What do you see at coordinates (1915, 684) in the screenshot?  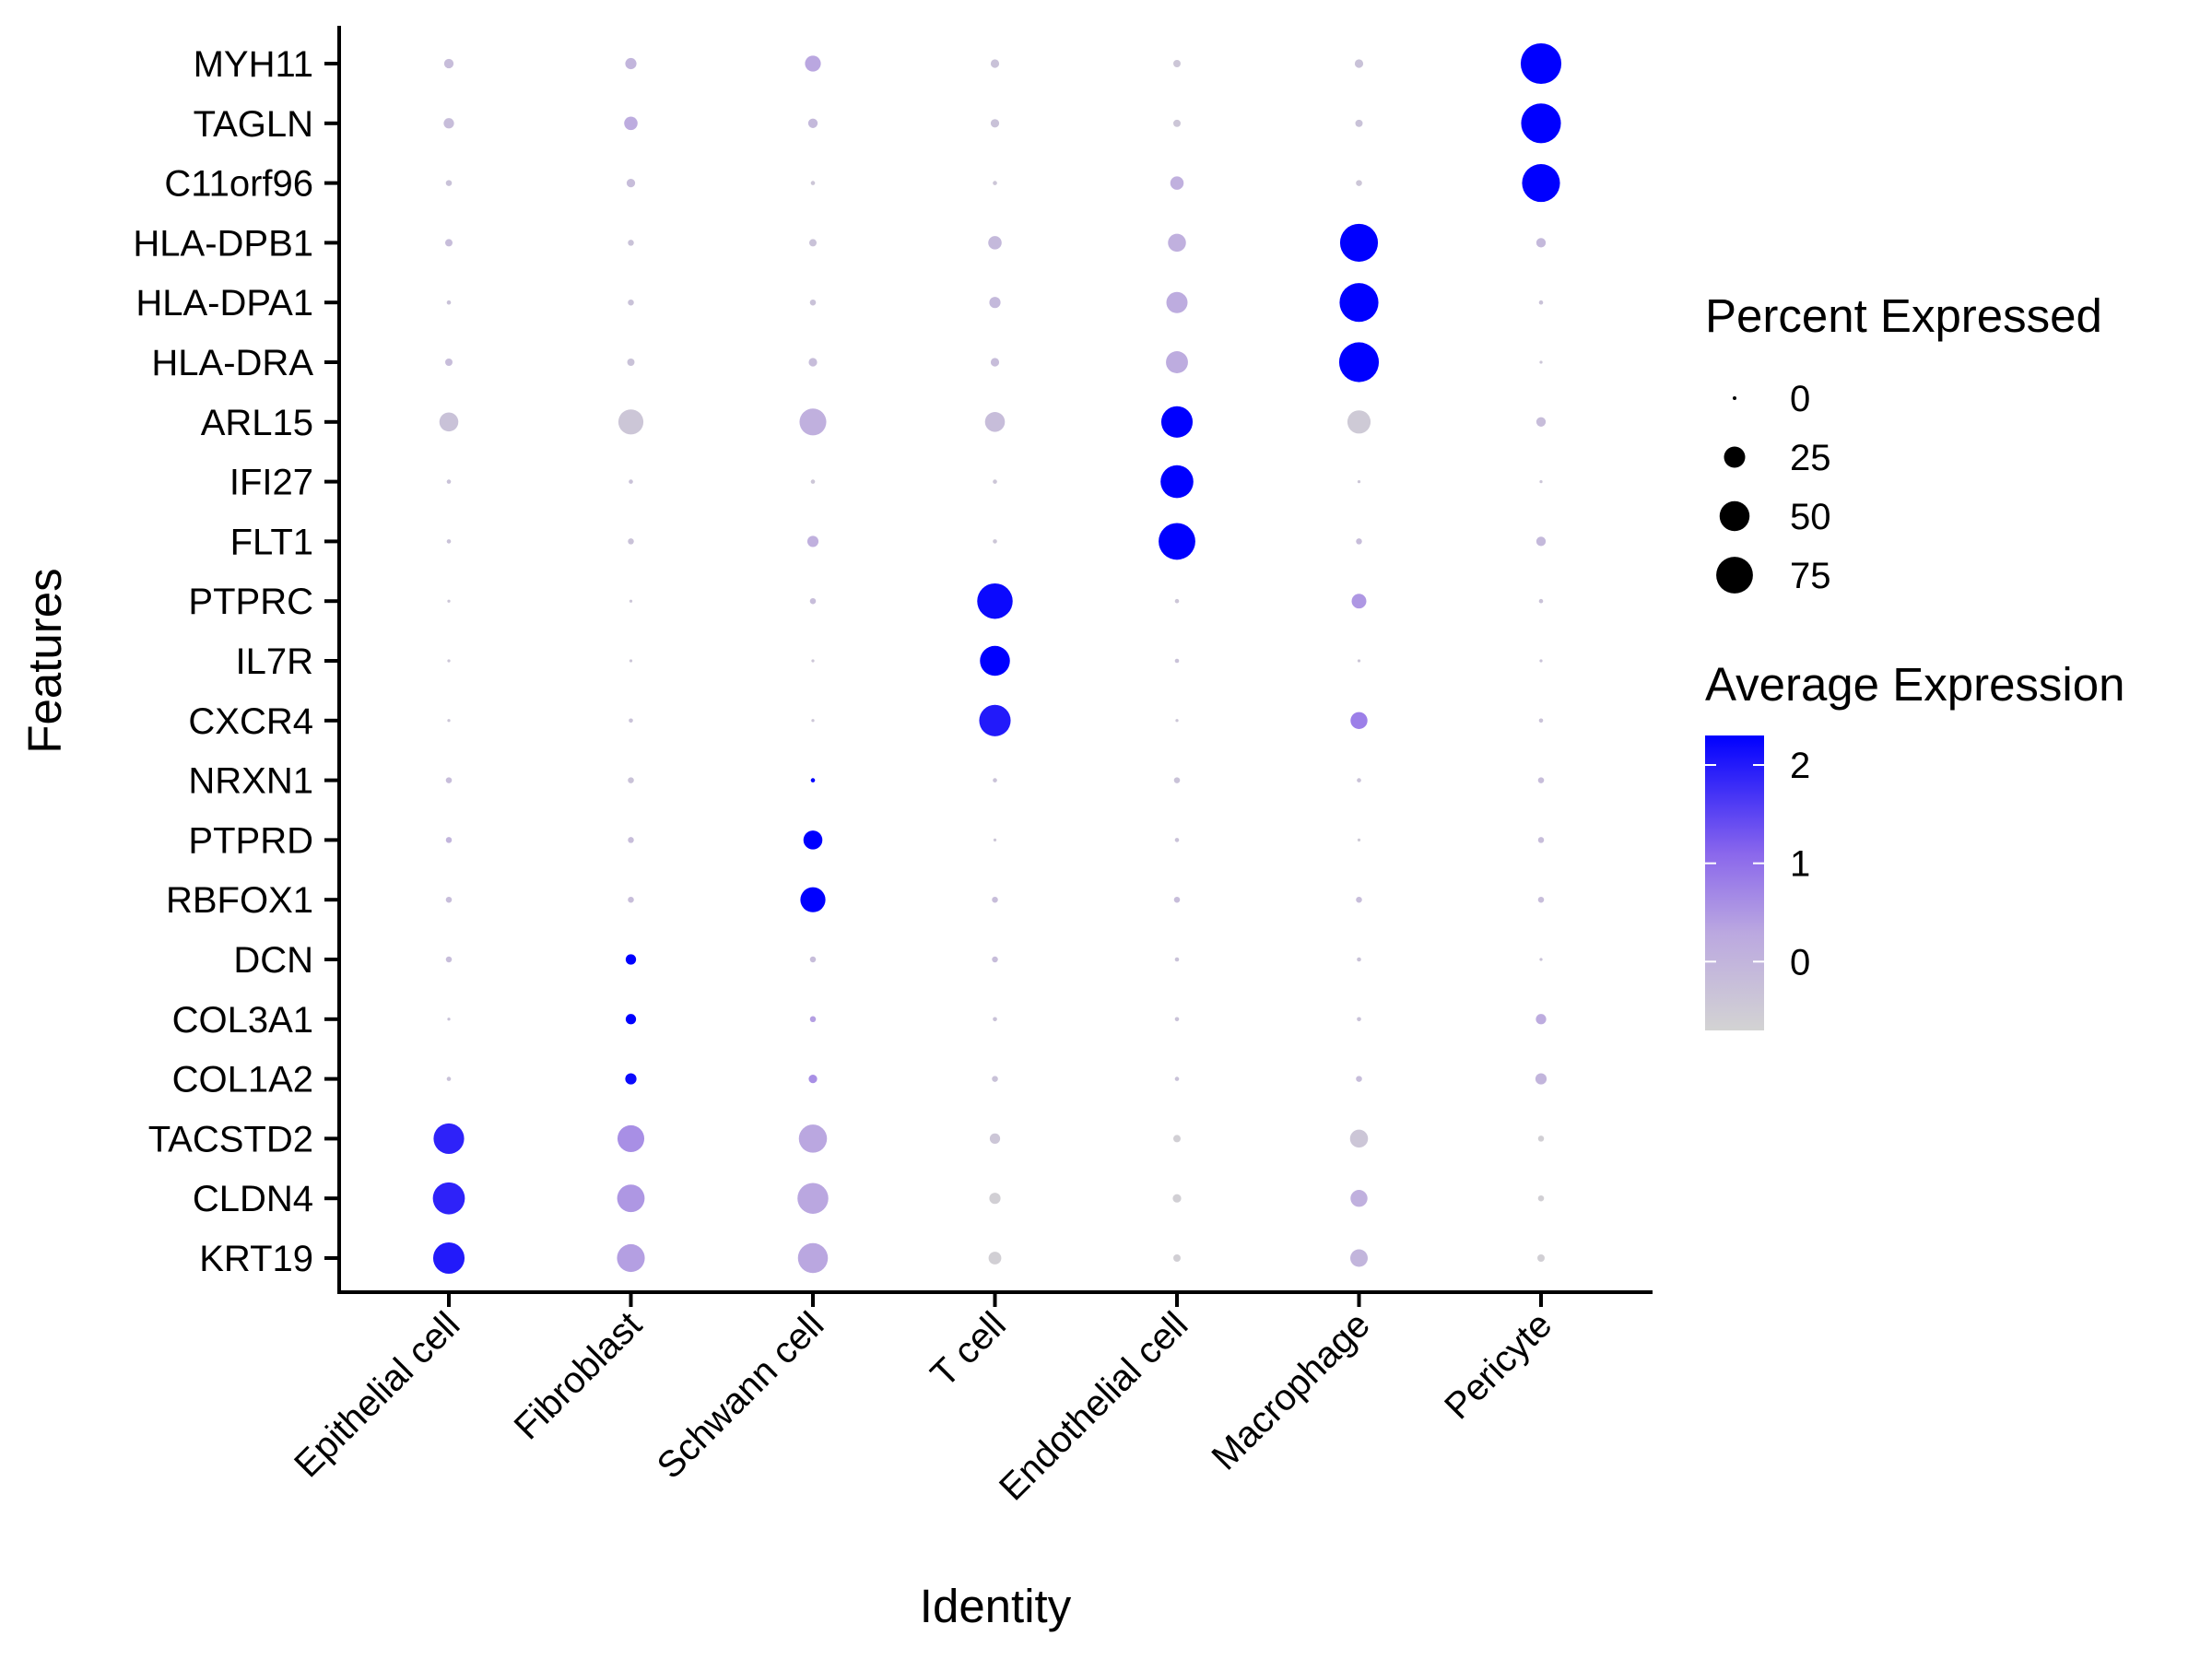 I see `color-legend-title: Average Expression` at bounding box center [1915, 684].